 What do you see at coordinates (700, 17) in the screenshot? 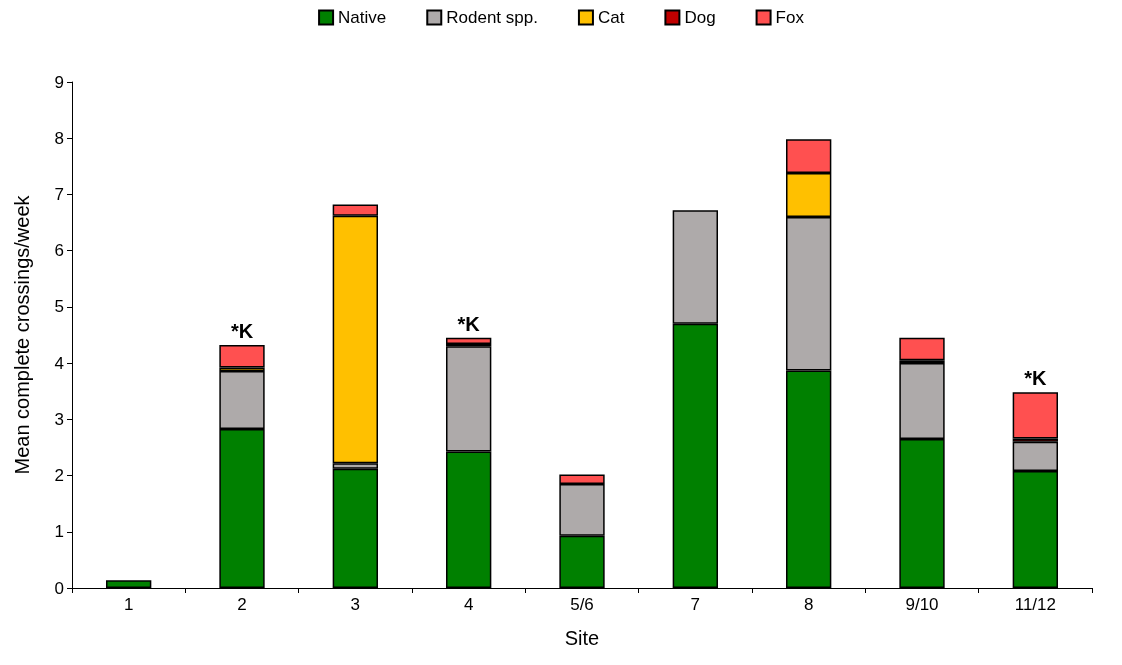
I see `legend-label: Dog` at bounding box center [700, 17].